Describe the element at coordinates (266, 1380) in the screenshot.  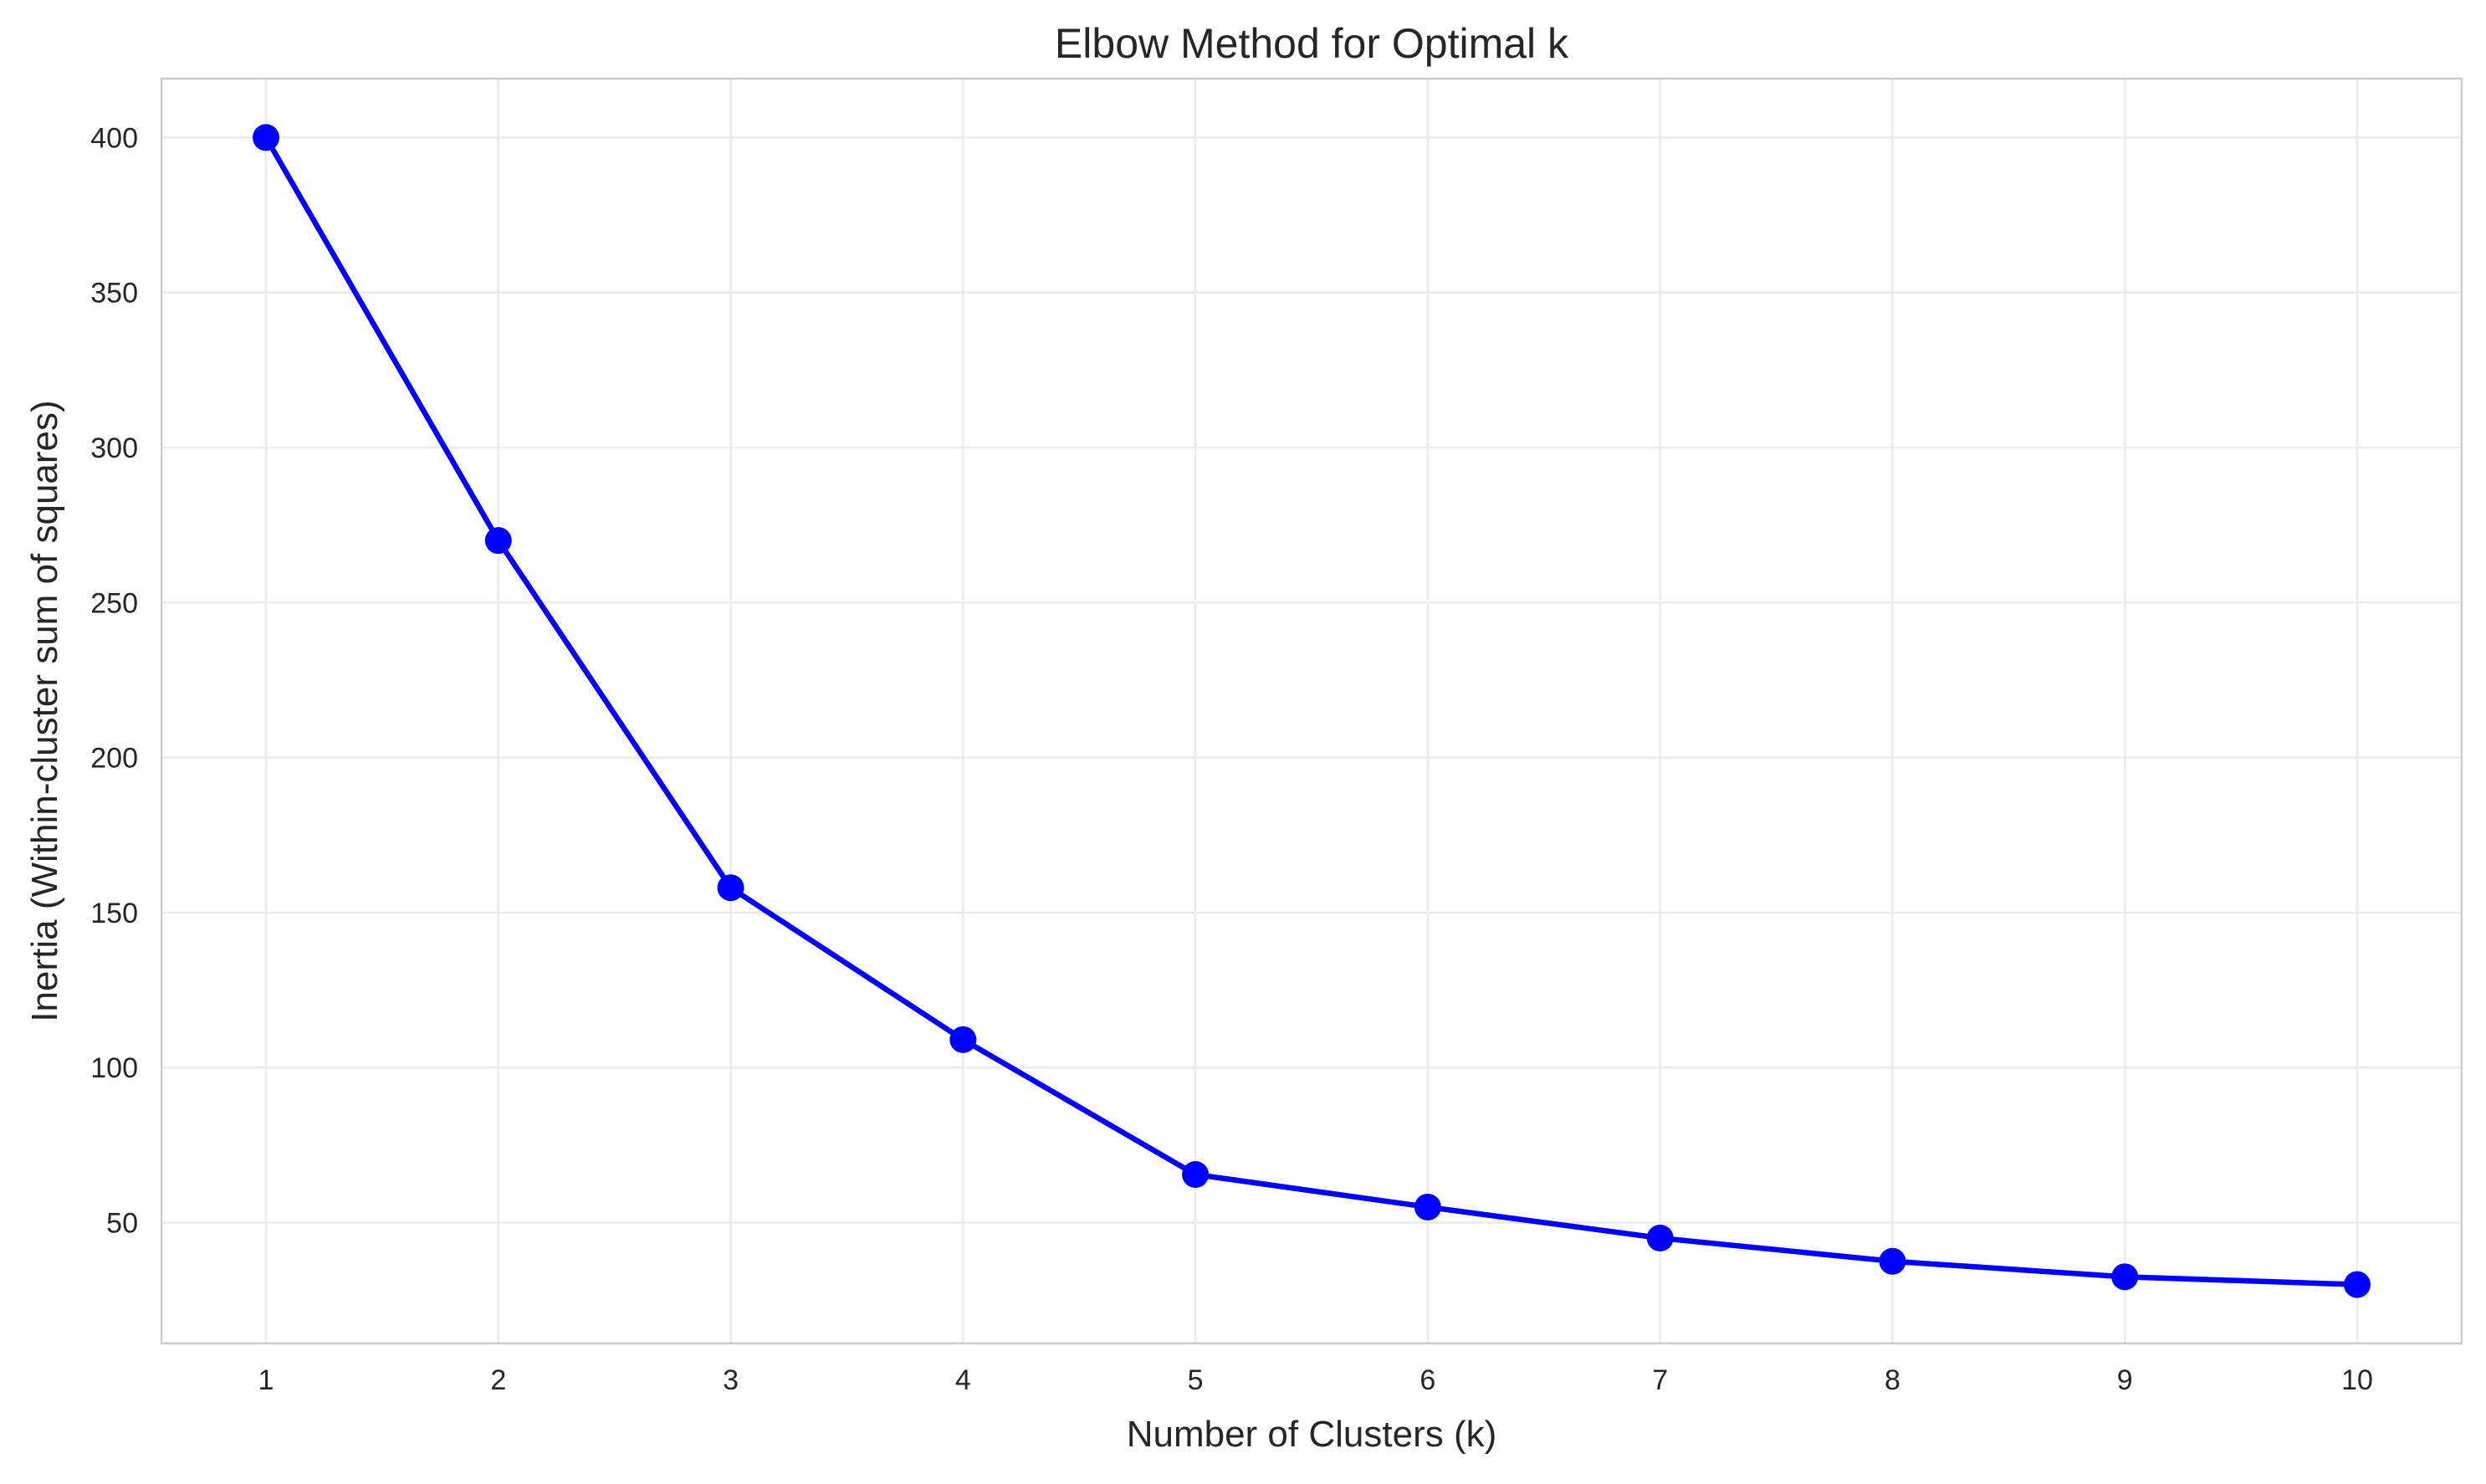
I see `x-tick-label: 1` at that location.